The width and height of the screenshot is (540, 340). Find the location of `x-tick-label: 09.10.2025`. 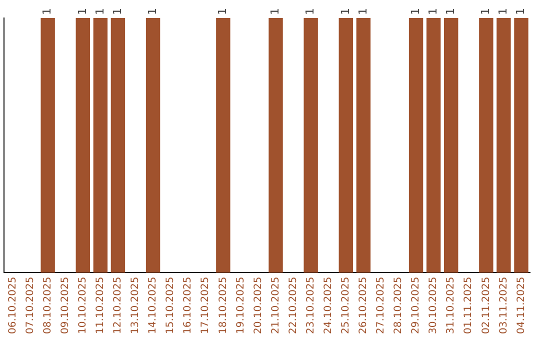

x-tick-label: 09.10.2025 is located at coordinates (65, 305).